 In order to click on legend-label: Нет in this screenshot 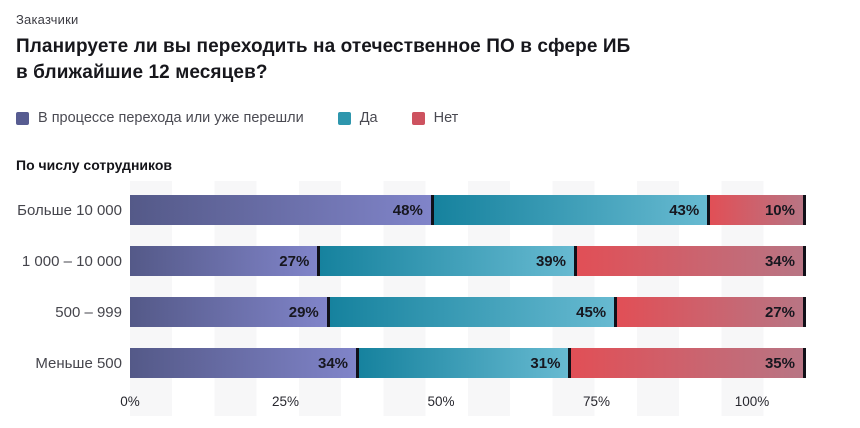, I will do `click(446, 118)`.